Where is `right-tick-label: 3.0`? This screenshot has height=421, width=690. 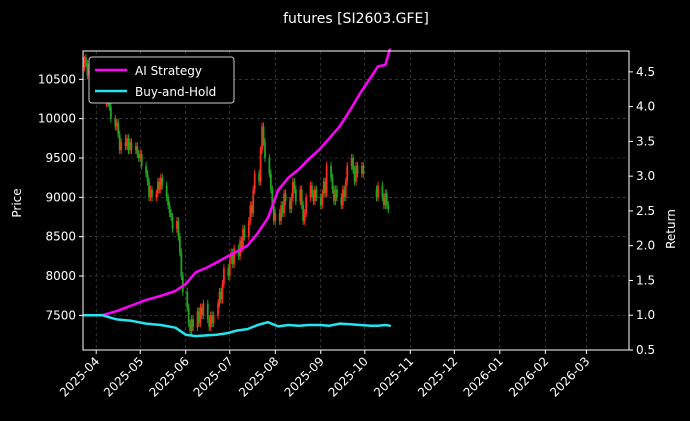
right-tick-label: 3.0 is located at coordinates (645, 176).